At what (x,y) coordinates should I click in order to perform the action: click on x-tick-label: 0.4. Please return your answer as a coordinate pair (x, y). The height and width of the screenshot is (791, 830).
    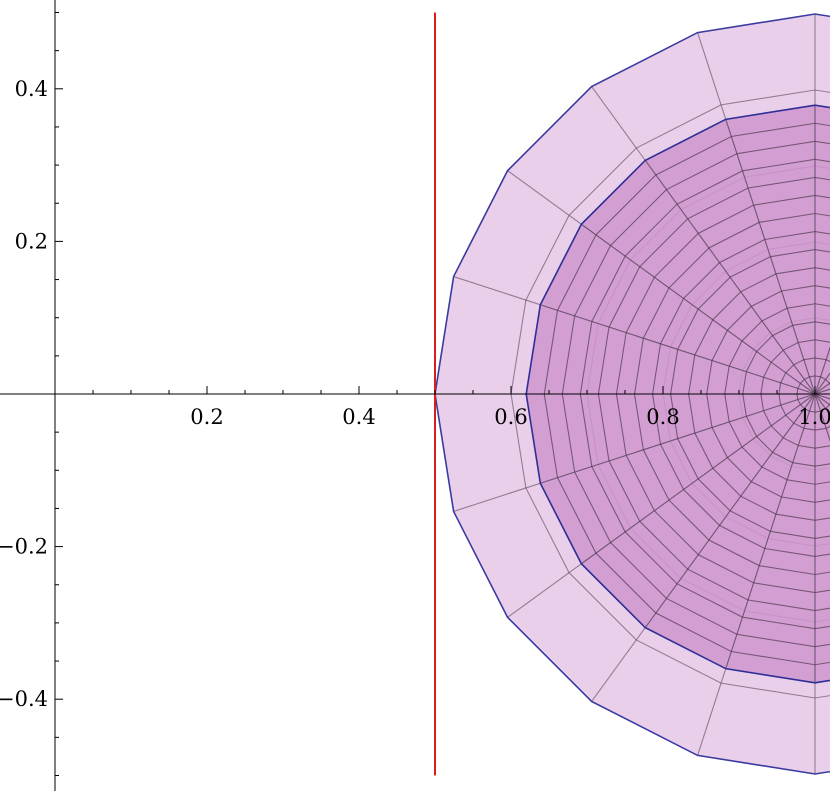
    Looking at the image, I should click on (358, 417).